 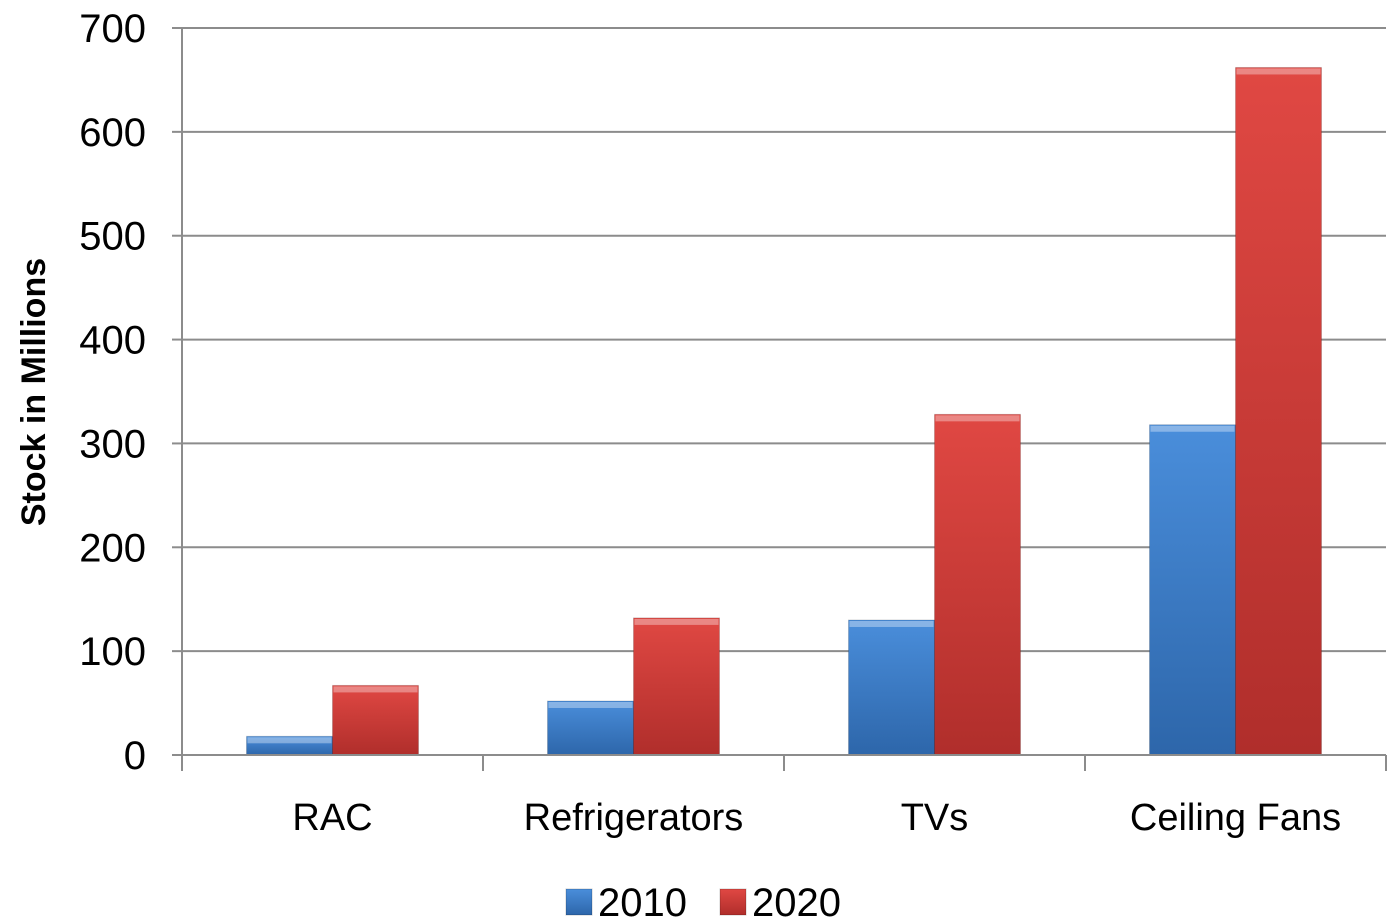 What do you see at coordinates (642, 900) in the screenshot?
I see `legend-label-2010: 2010` at bounding box center [642, 900].